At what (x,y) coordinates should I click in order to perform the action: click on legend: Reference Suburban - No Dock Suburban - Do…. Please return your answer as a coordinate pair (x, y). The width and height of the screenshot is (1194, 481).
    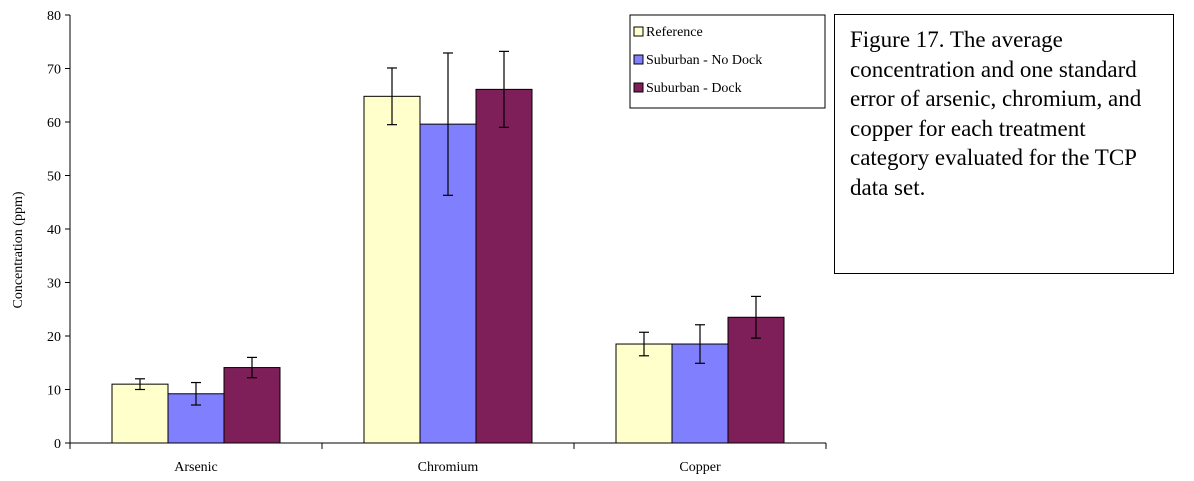
    Looking at the image, I should click on (727, 61).